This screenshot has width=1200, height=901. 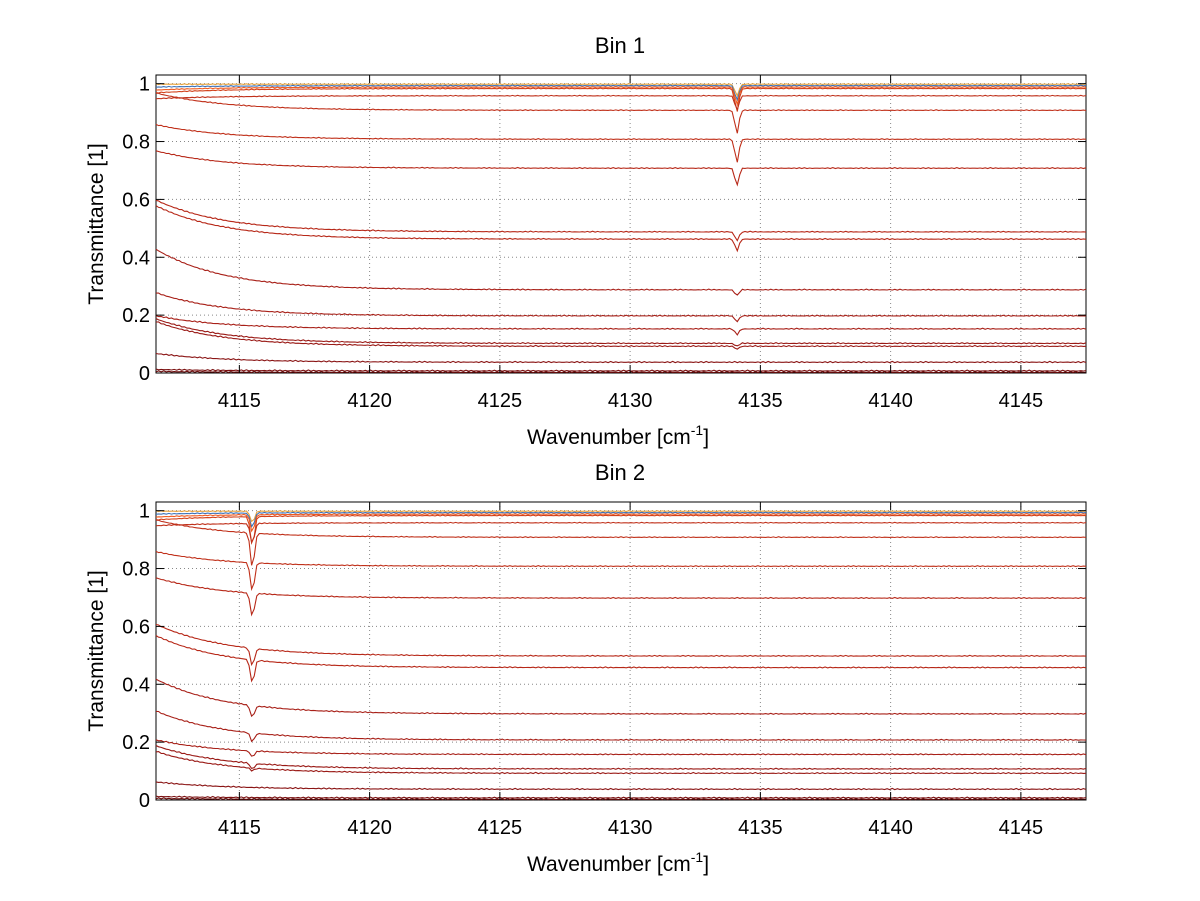 What do you see at coordinates (620, 472) in the screenshot?
I see `chart-title: Bin 2` at bounding box center [620, 472].